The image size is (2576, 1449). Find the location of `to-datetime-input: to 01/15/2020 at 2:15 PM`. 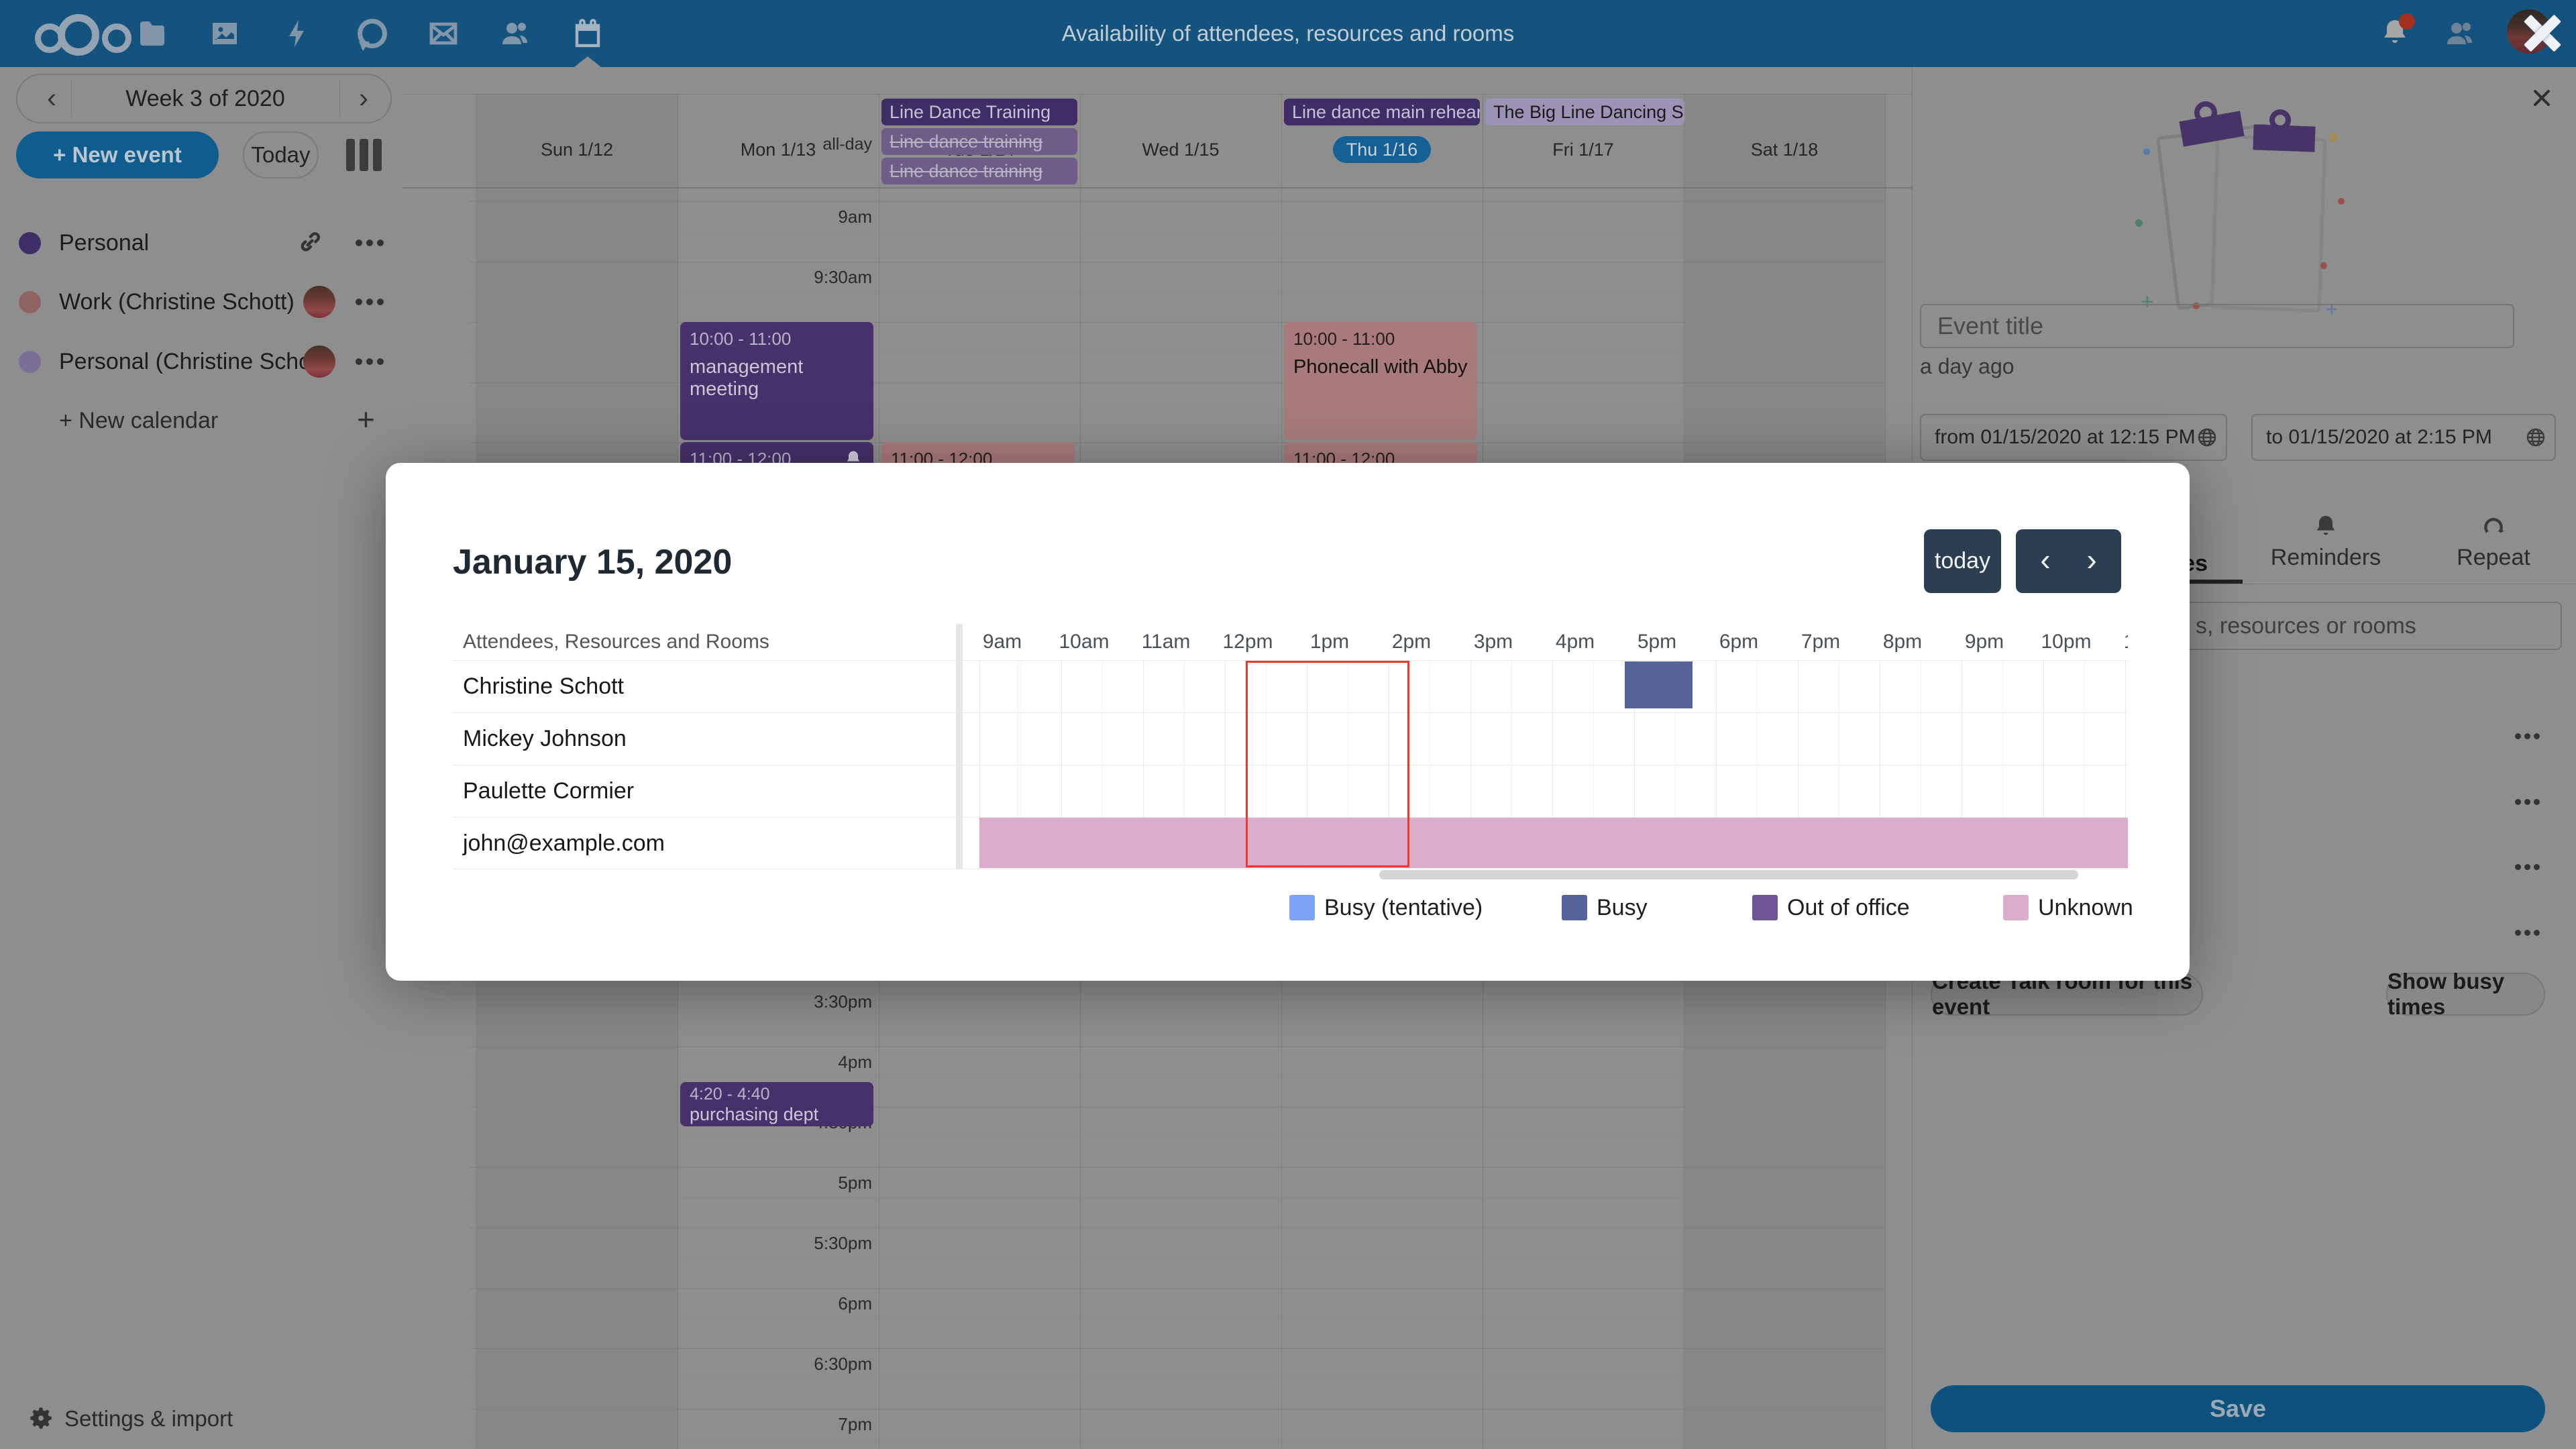

to-datetime-input: to 01/15/2020 at 2:15 PM is located at coordinates (2403, 437).